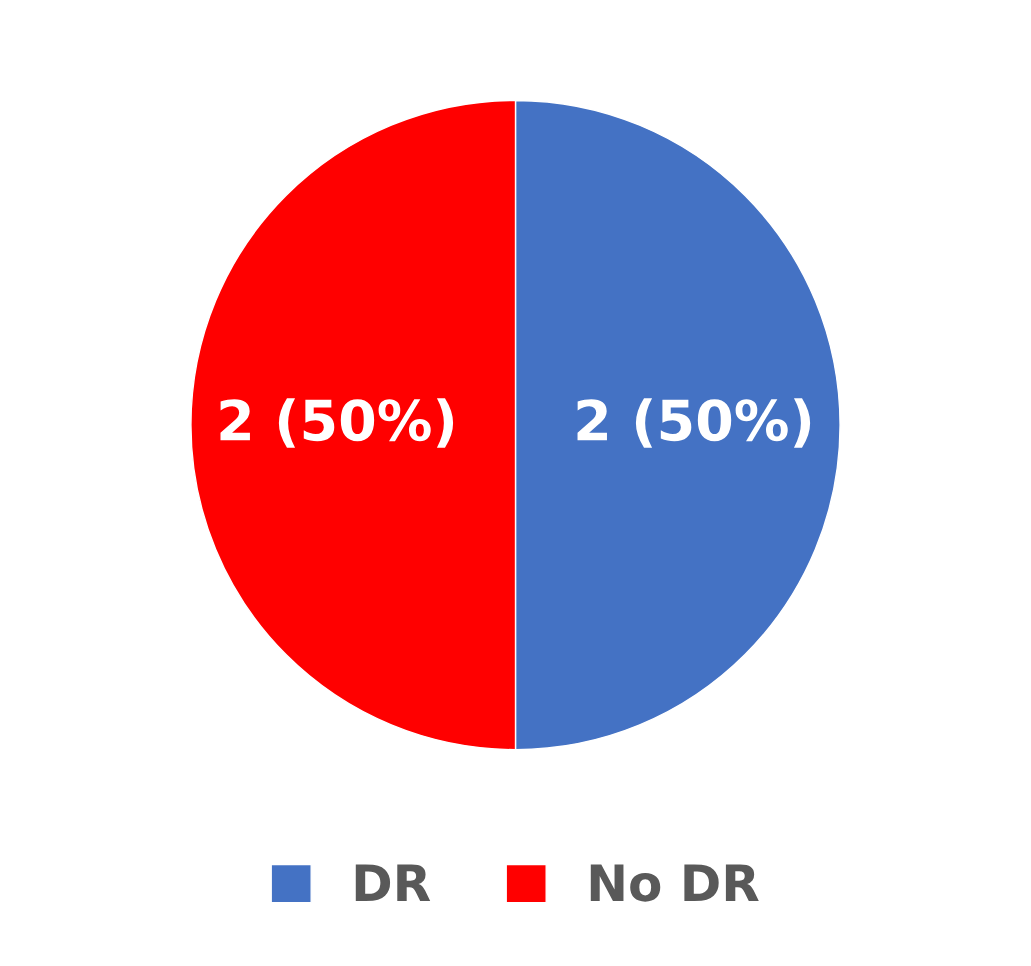 The height and width of the screenshot is (966, 1031). What do you see at coordinates (674, 883) in the screenshot?
I see `legend-label: No DR` at bounding box center [674, 883].